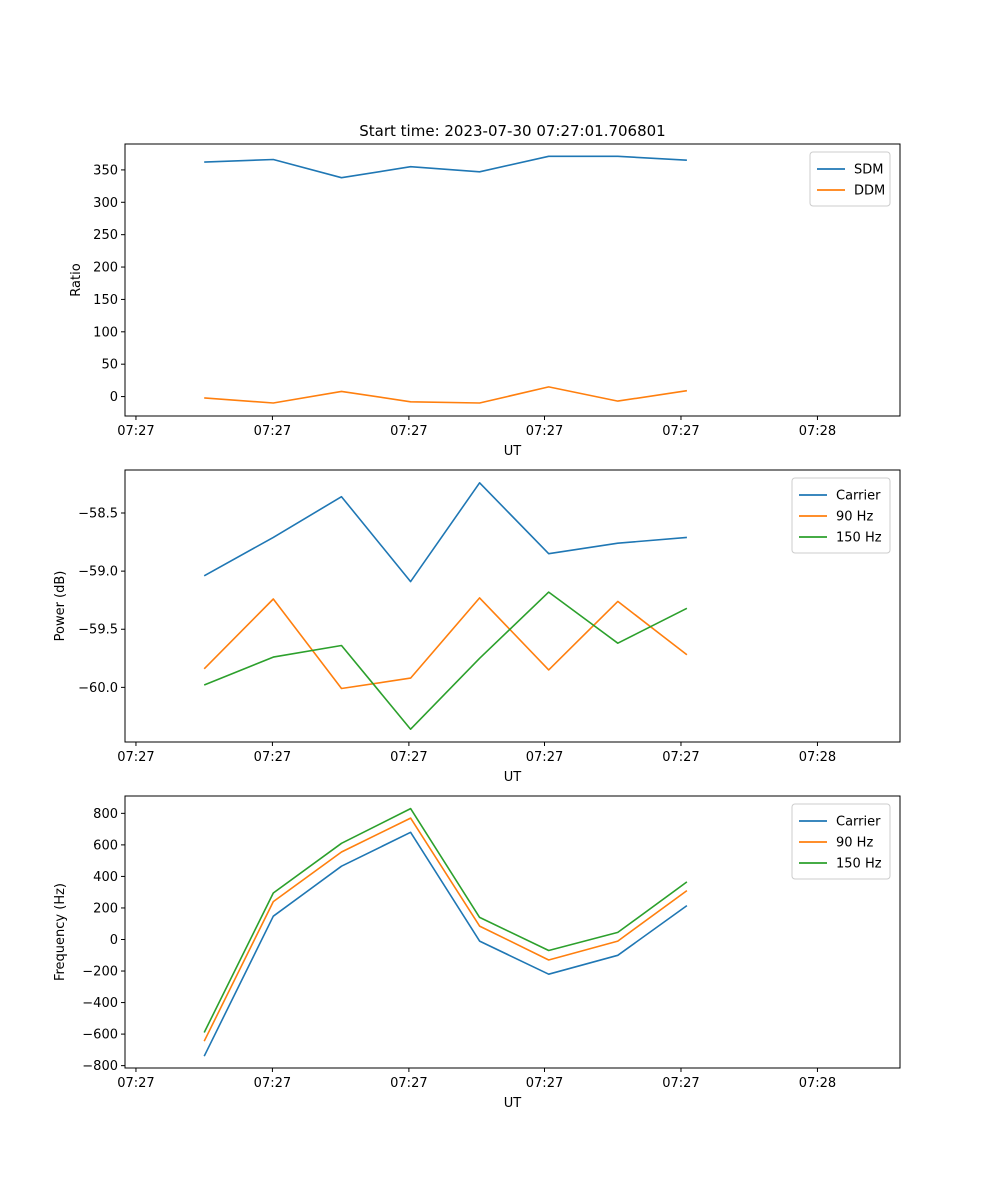 This screenshot has width=1000, height=1200. I want to click on ratio-legend-box, so click(850, 179).